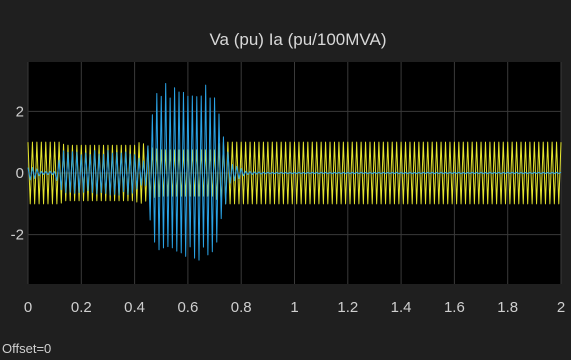  I want to click on y-tick-label: 0, so click(20, 173).